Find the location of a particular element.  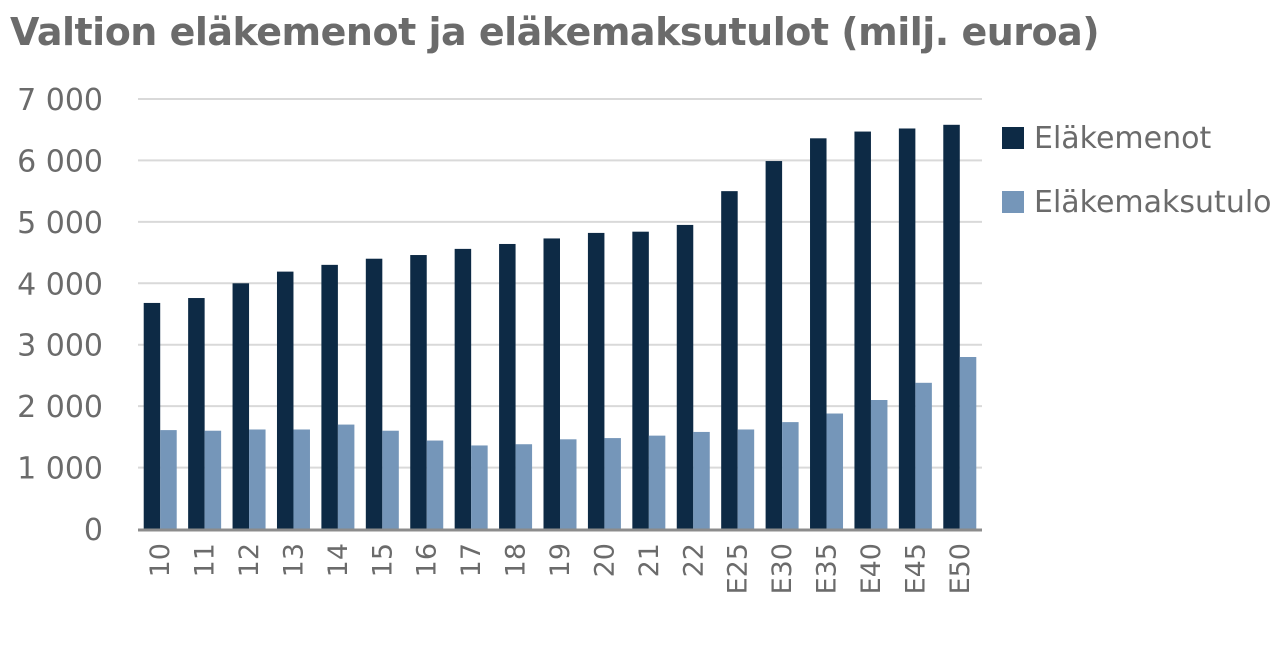

y-axis-ticks: 0 1 000 2 000 3 000 4 000 5 000 6 000 7 000 is located at coordinates (60, 315).